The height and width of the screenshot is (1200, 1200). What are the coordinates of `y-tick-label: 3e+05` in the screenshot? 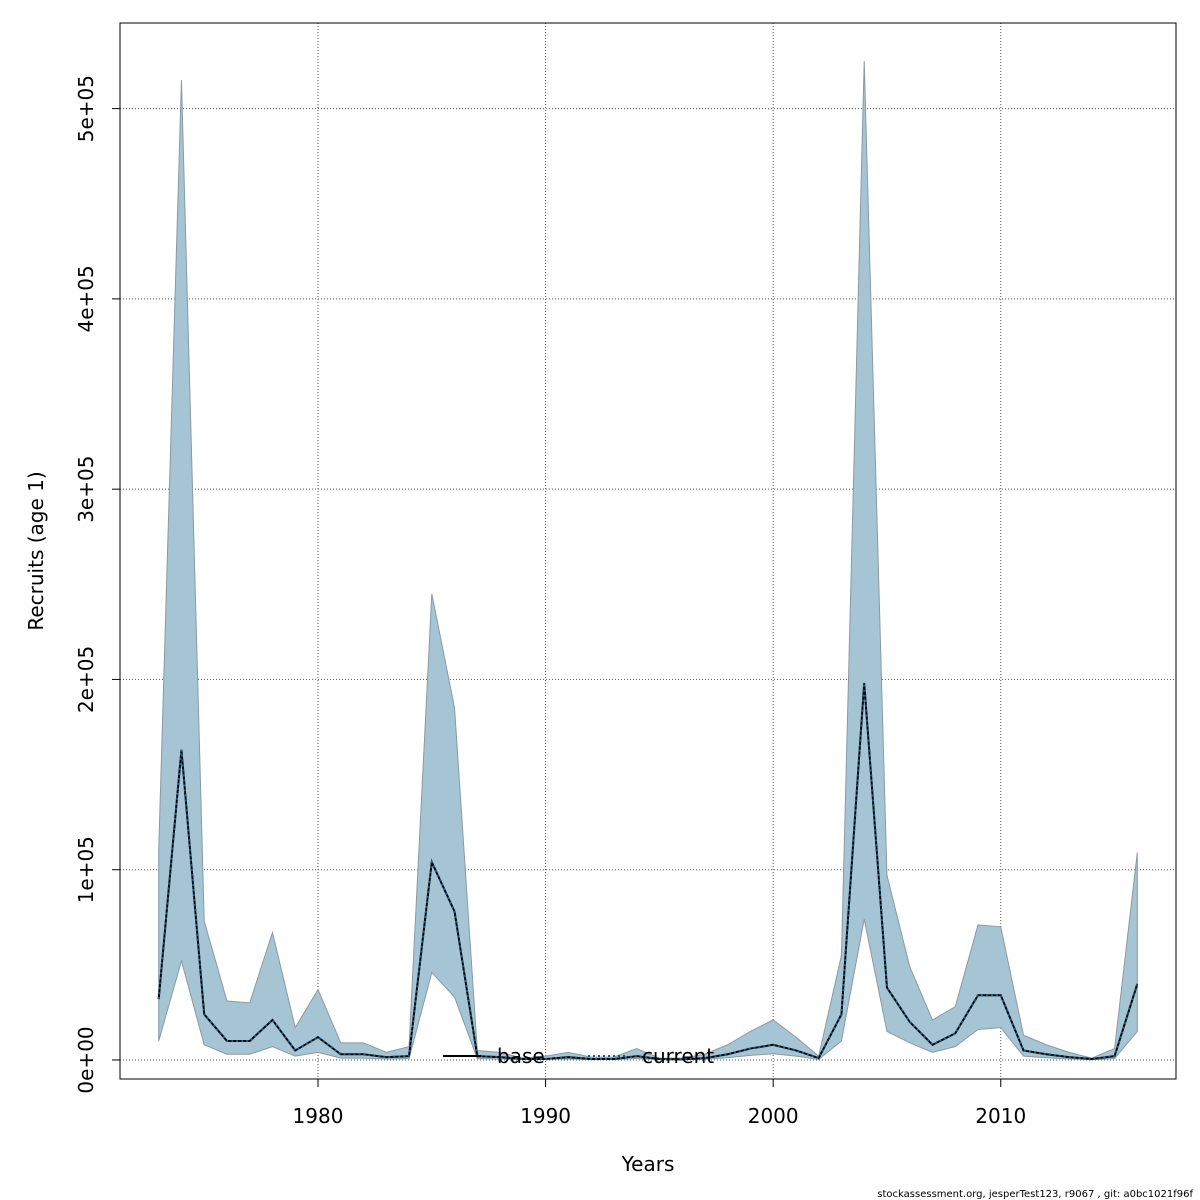 It's located at (86, 489).